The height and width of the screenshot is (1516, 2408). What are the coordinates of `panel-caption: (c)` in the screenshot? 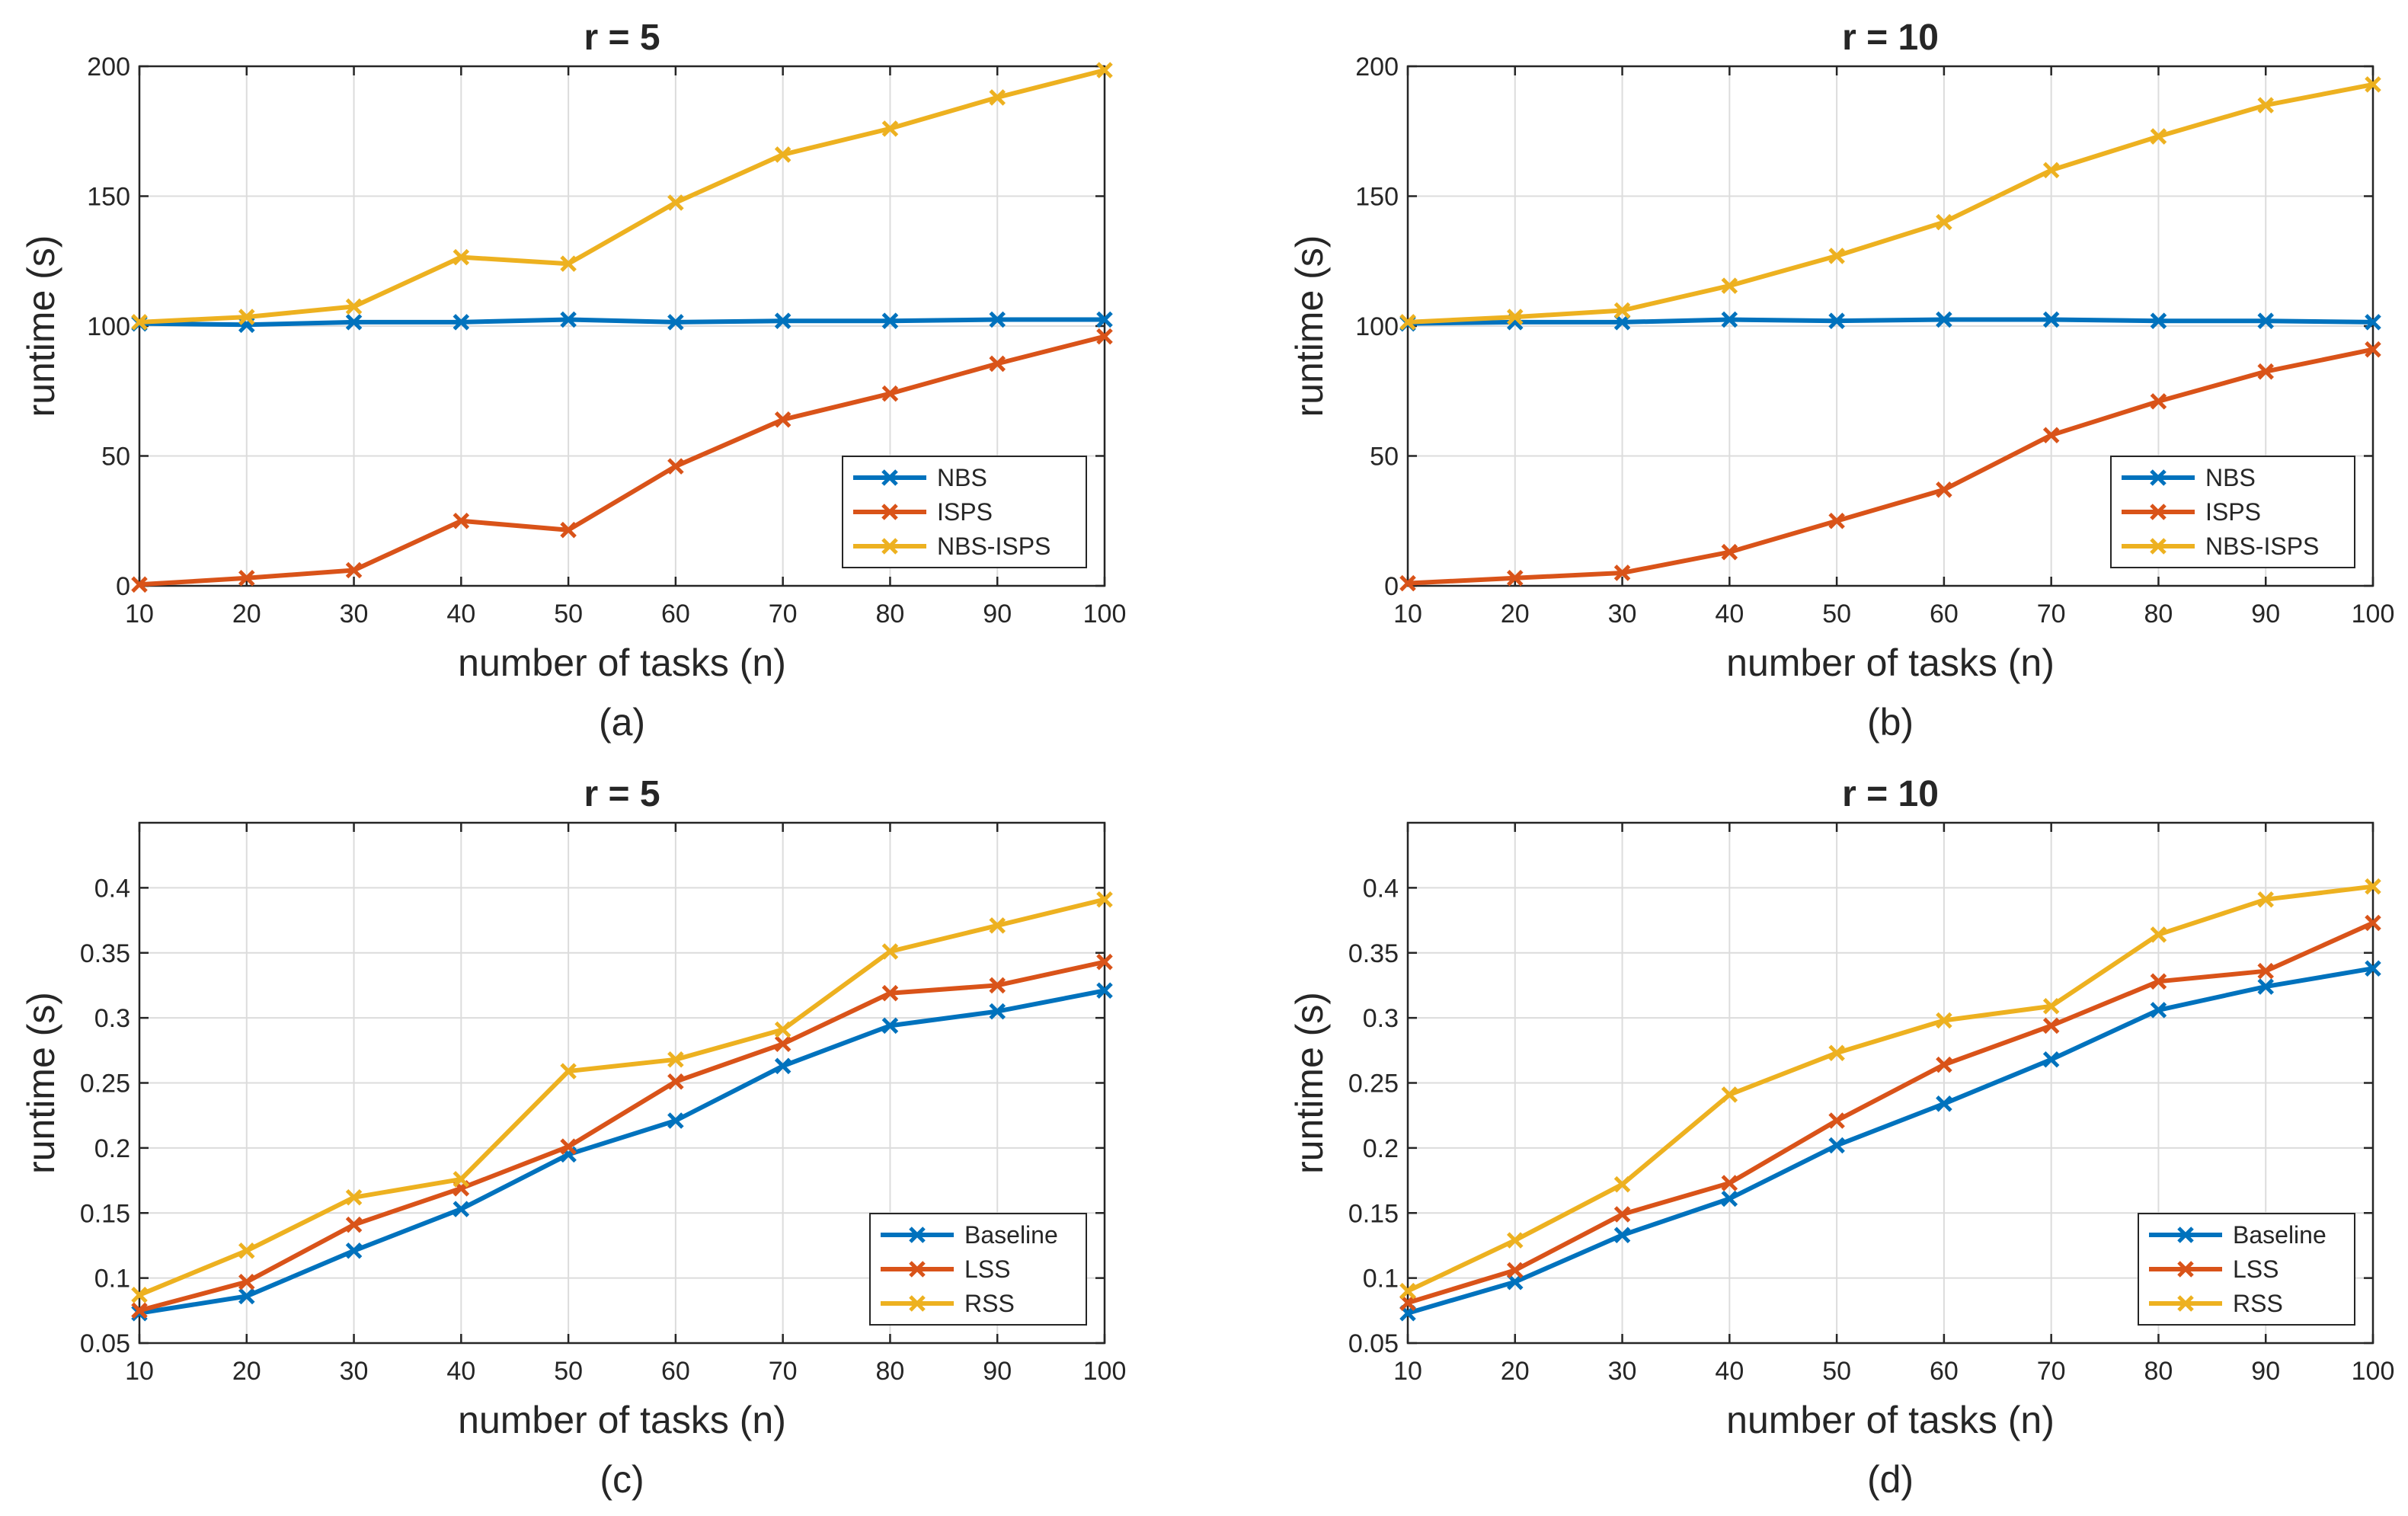 It's located at (622, 1479).